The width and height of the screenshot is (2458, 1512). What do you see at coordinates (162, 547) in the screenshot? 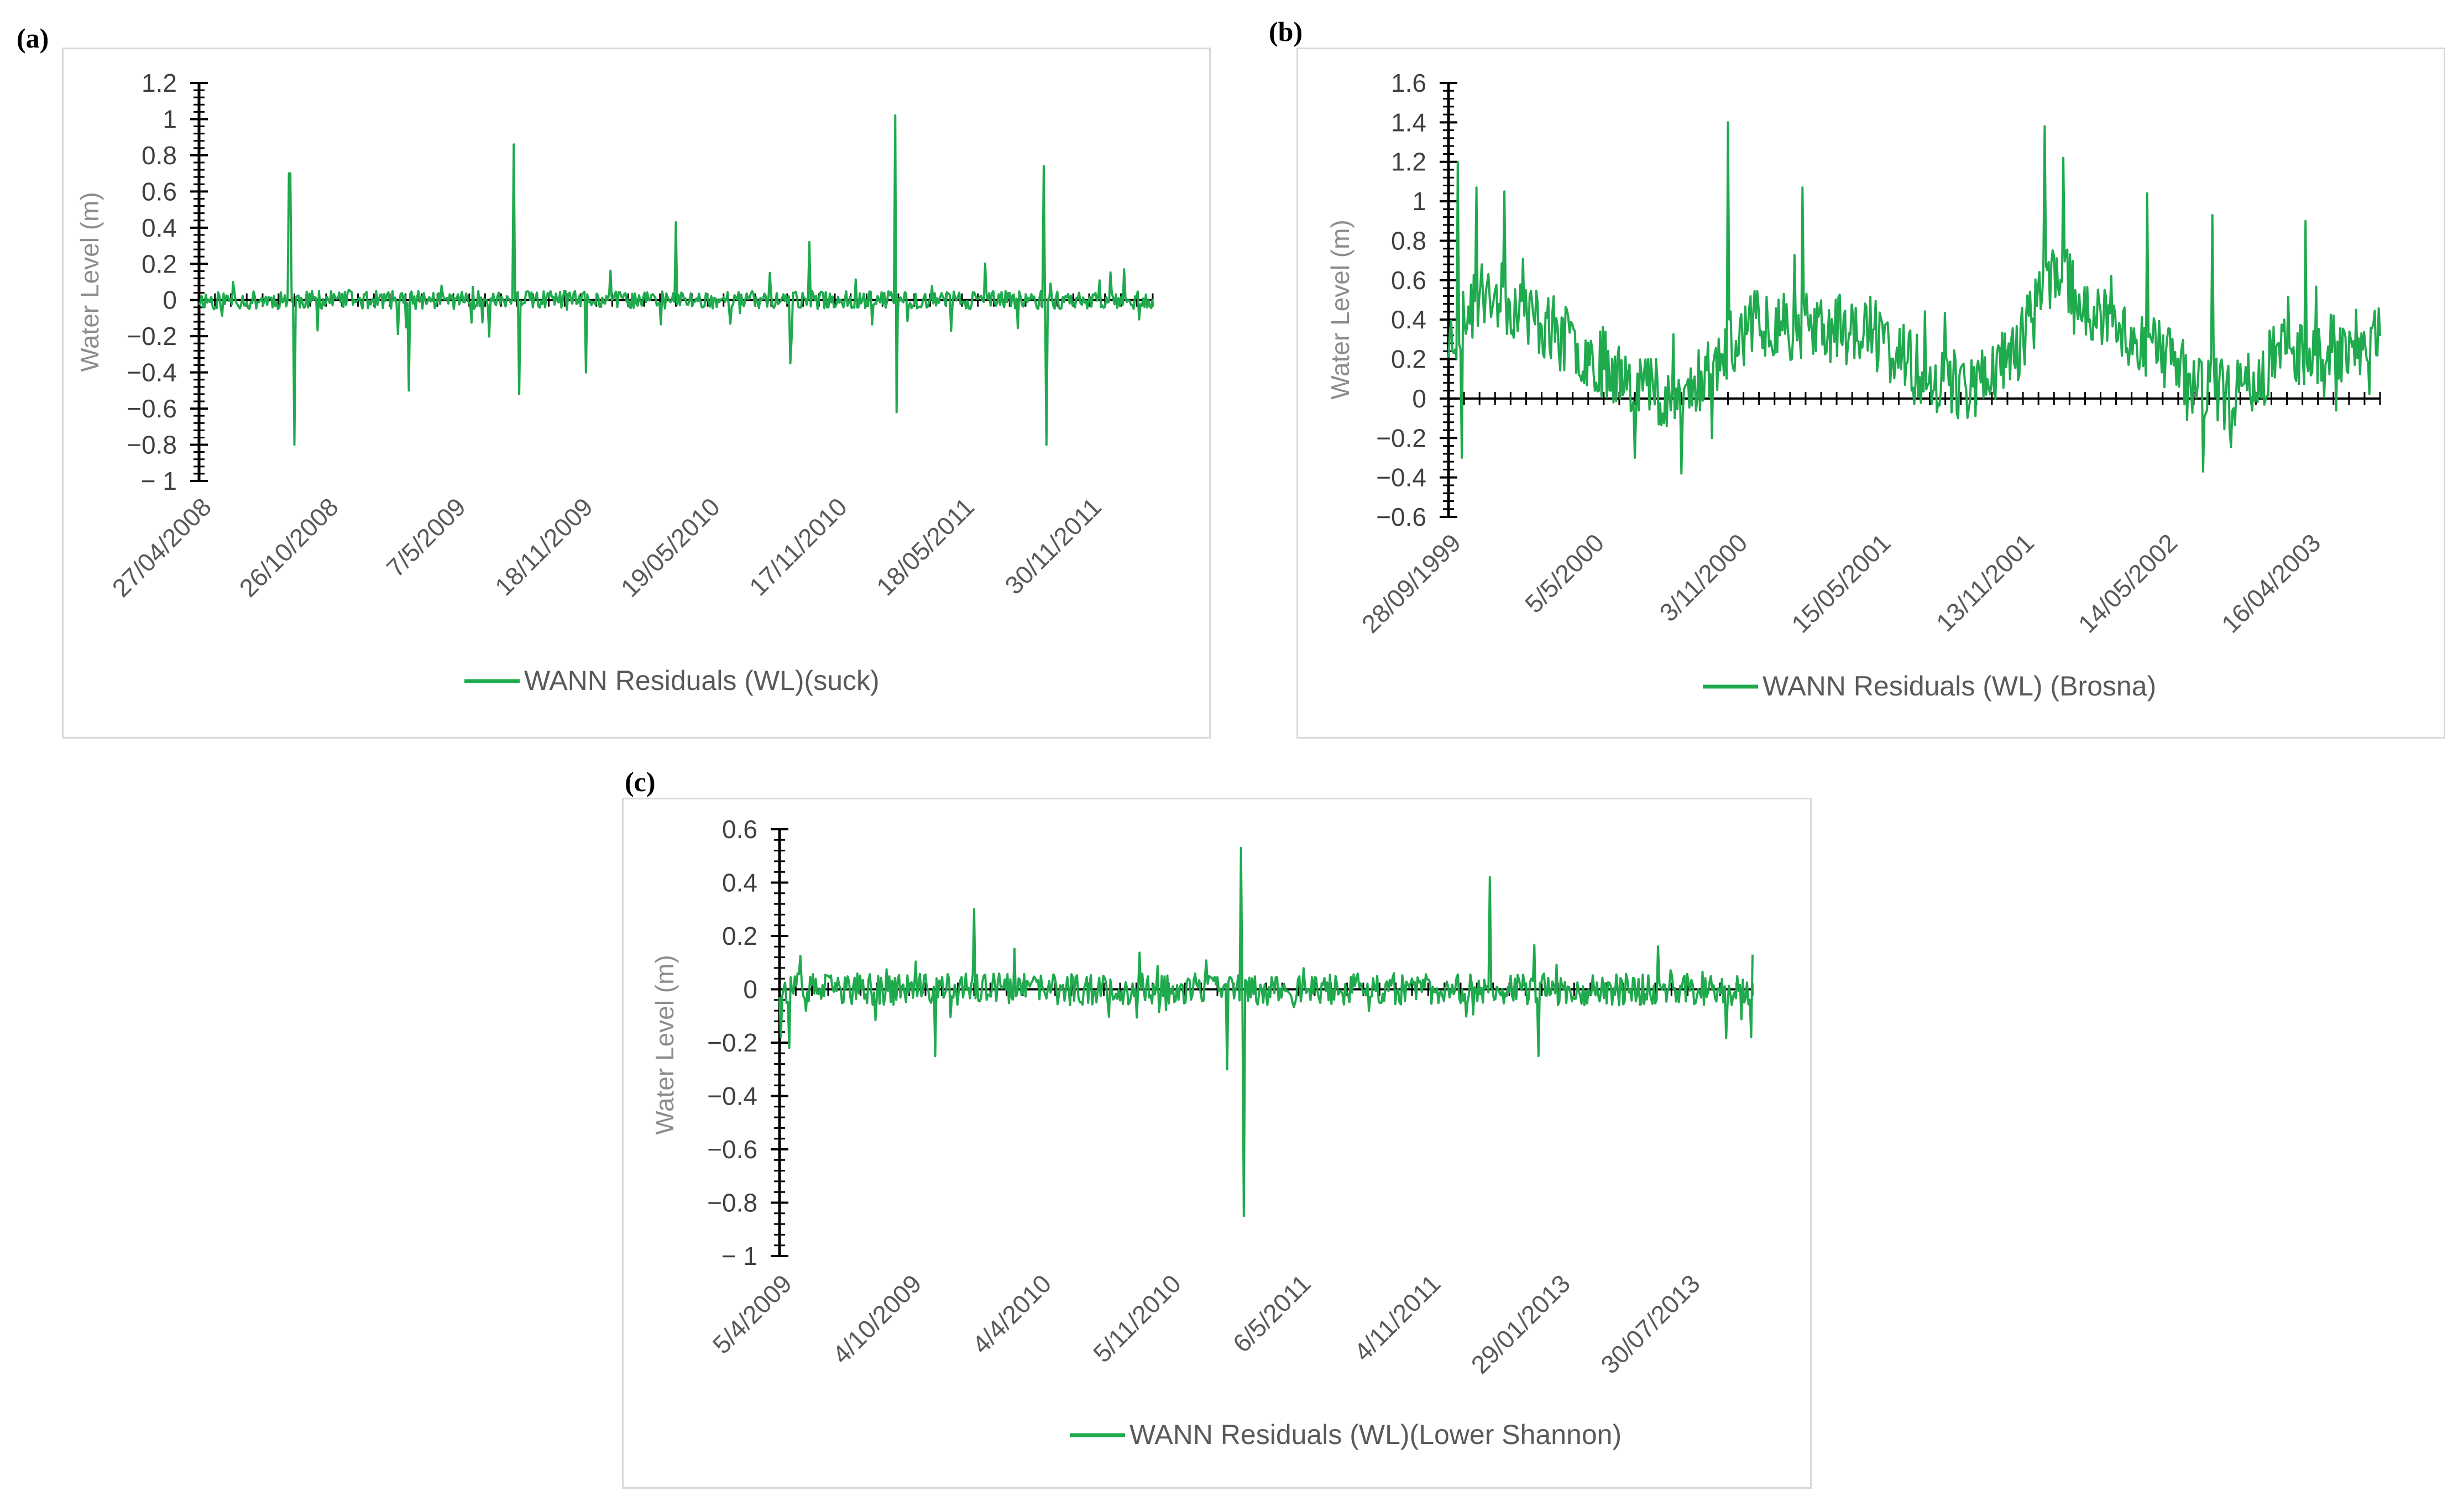
I see `x-tick-label: 27/04/2008` at bounding box center [162, 547].